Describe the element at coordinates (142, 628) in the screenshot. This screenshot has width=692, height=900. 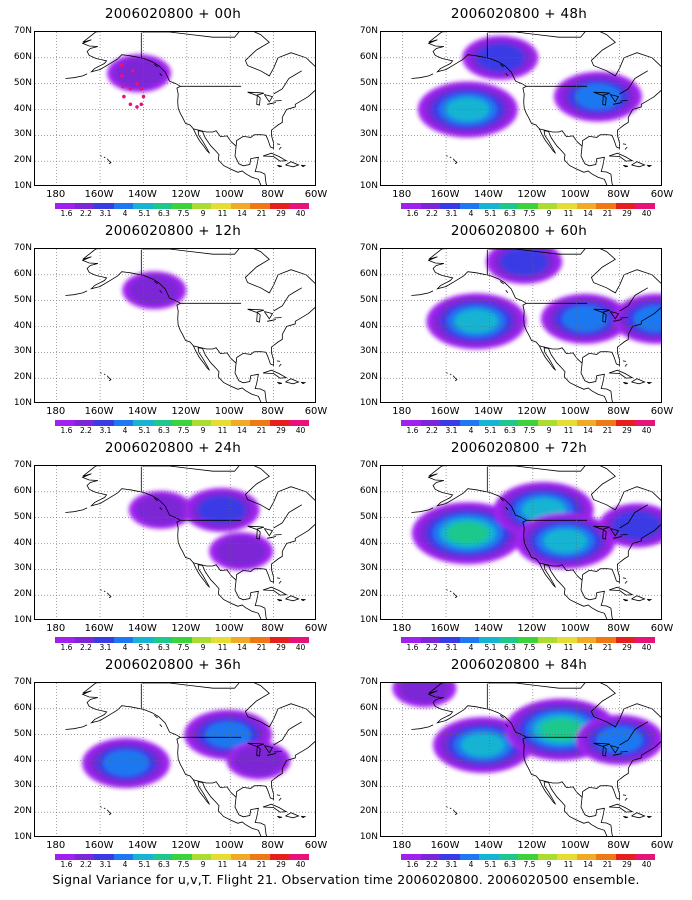
I see `lon-tick-label: 140W` at that location.